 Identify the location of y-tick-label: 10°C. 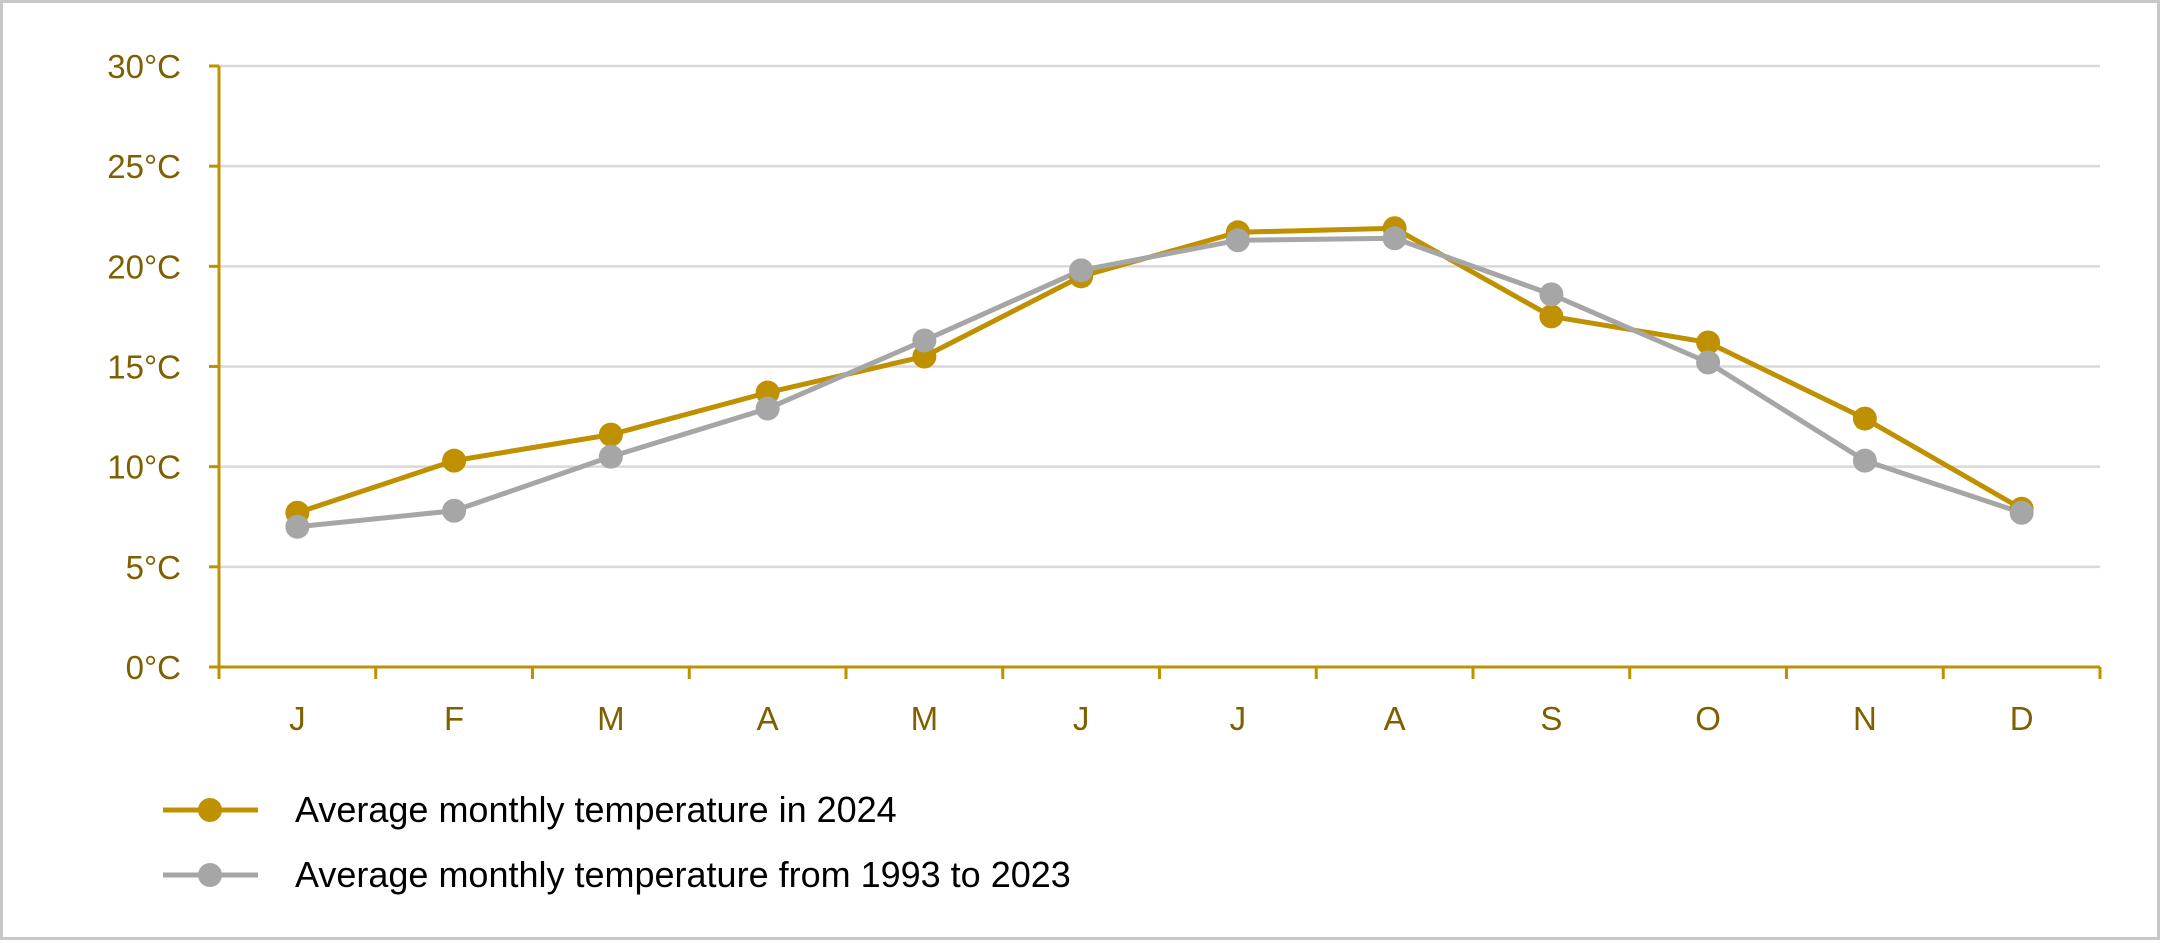
(144, 467).